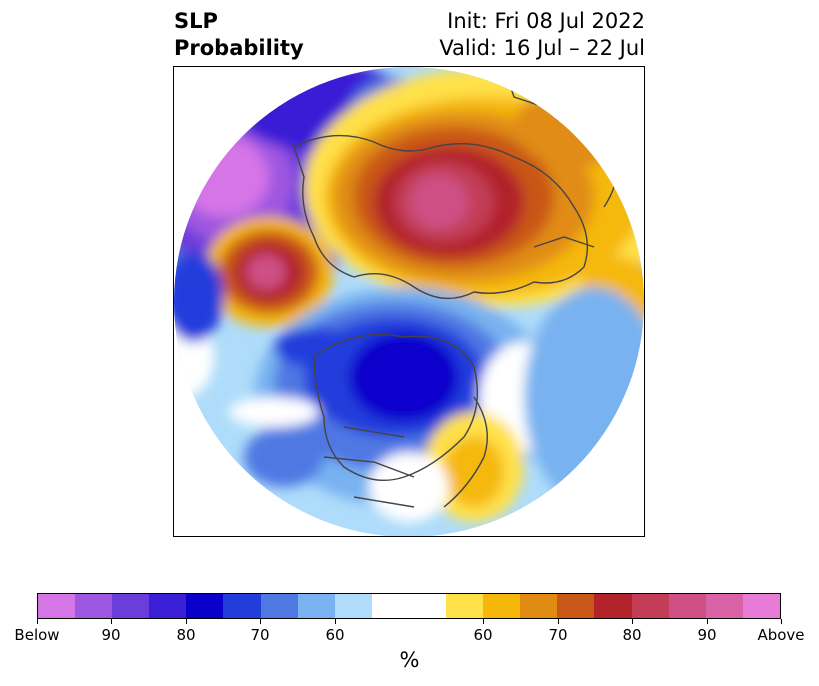 The width and height of the screenshot is (819, 686). What do you see at coordinates (546, 21) in the screenshot?
I see `init-date: Init: Fri 08 Jul 2022` at bounding box center [546, 21].